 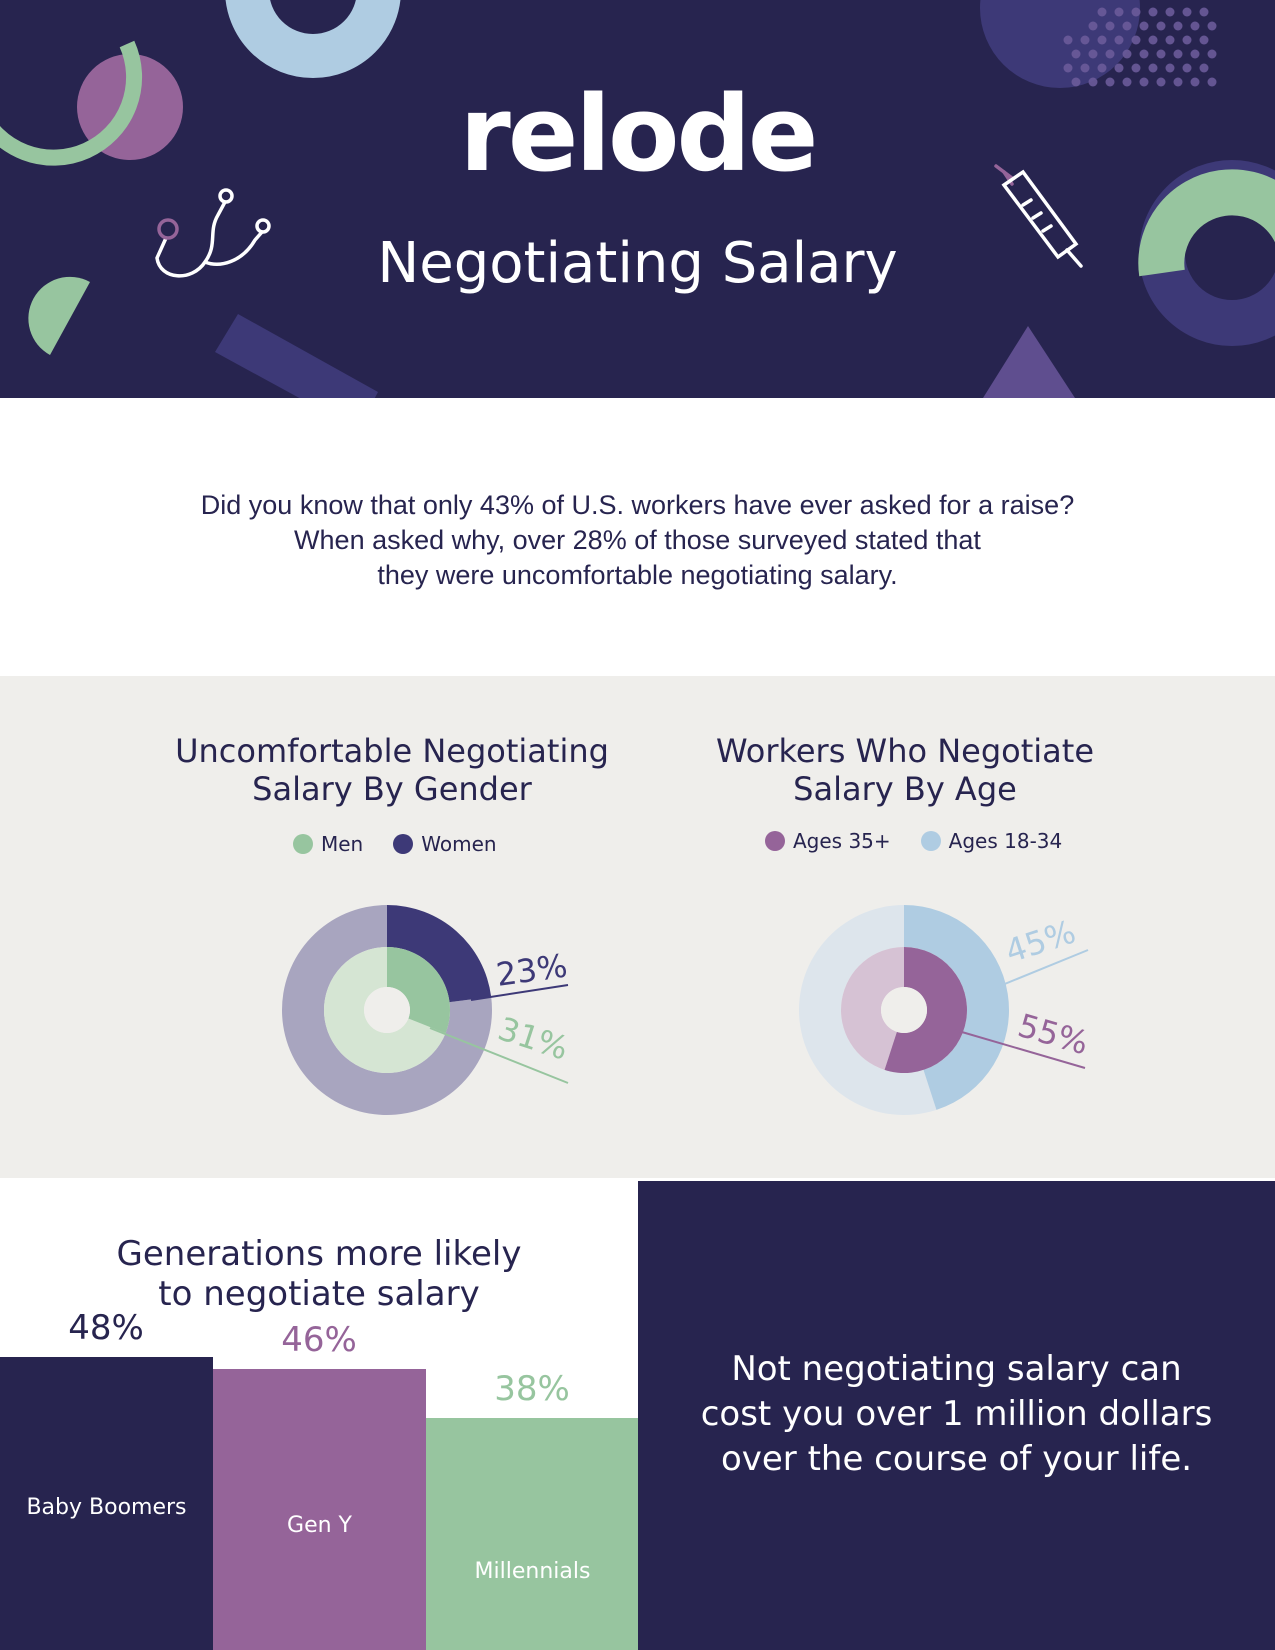 What do you see at coordinates (319, 1509) in the screenshot?
I see `bar: Gen Y` at bounding box center [319, 1509].